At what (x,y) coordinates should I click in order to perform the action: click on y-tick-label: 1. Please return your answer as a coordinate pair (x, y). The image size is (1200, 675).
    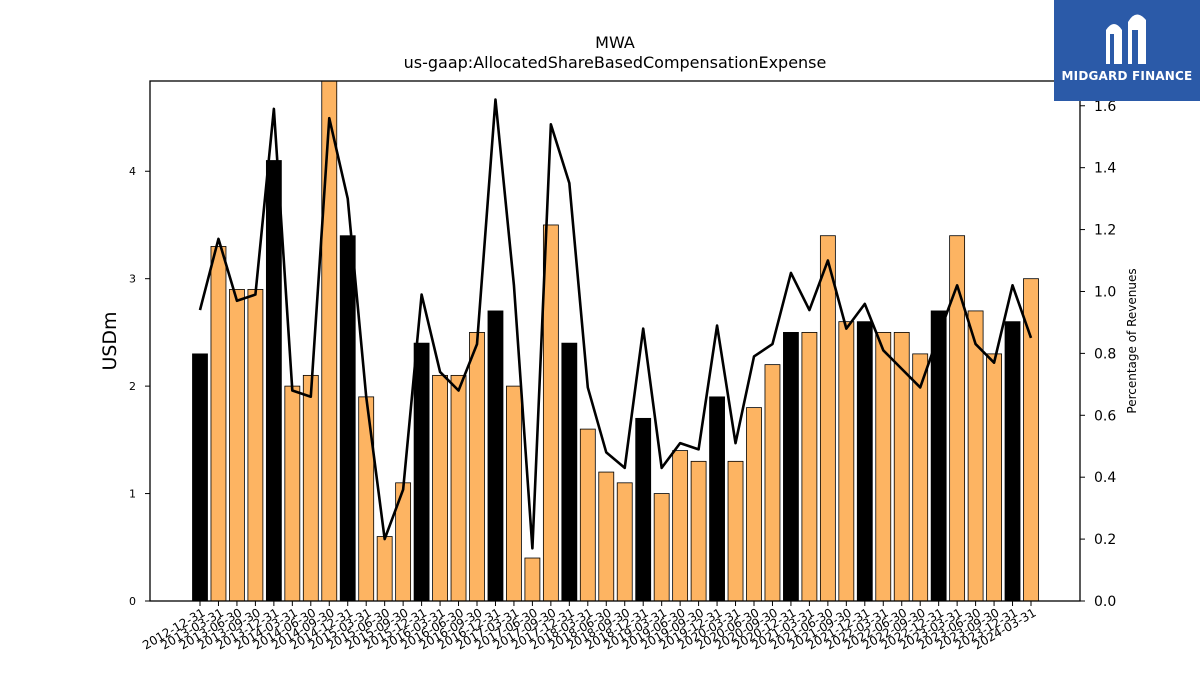
    Looking at the image, I should click on (132, 494).